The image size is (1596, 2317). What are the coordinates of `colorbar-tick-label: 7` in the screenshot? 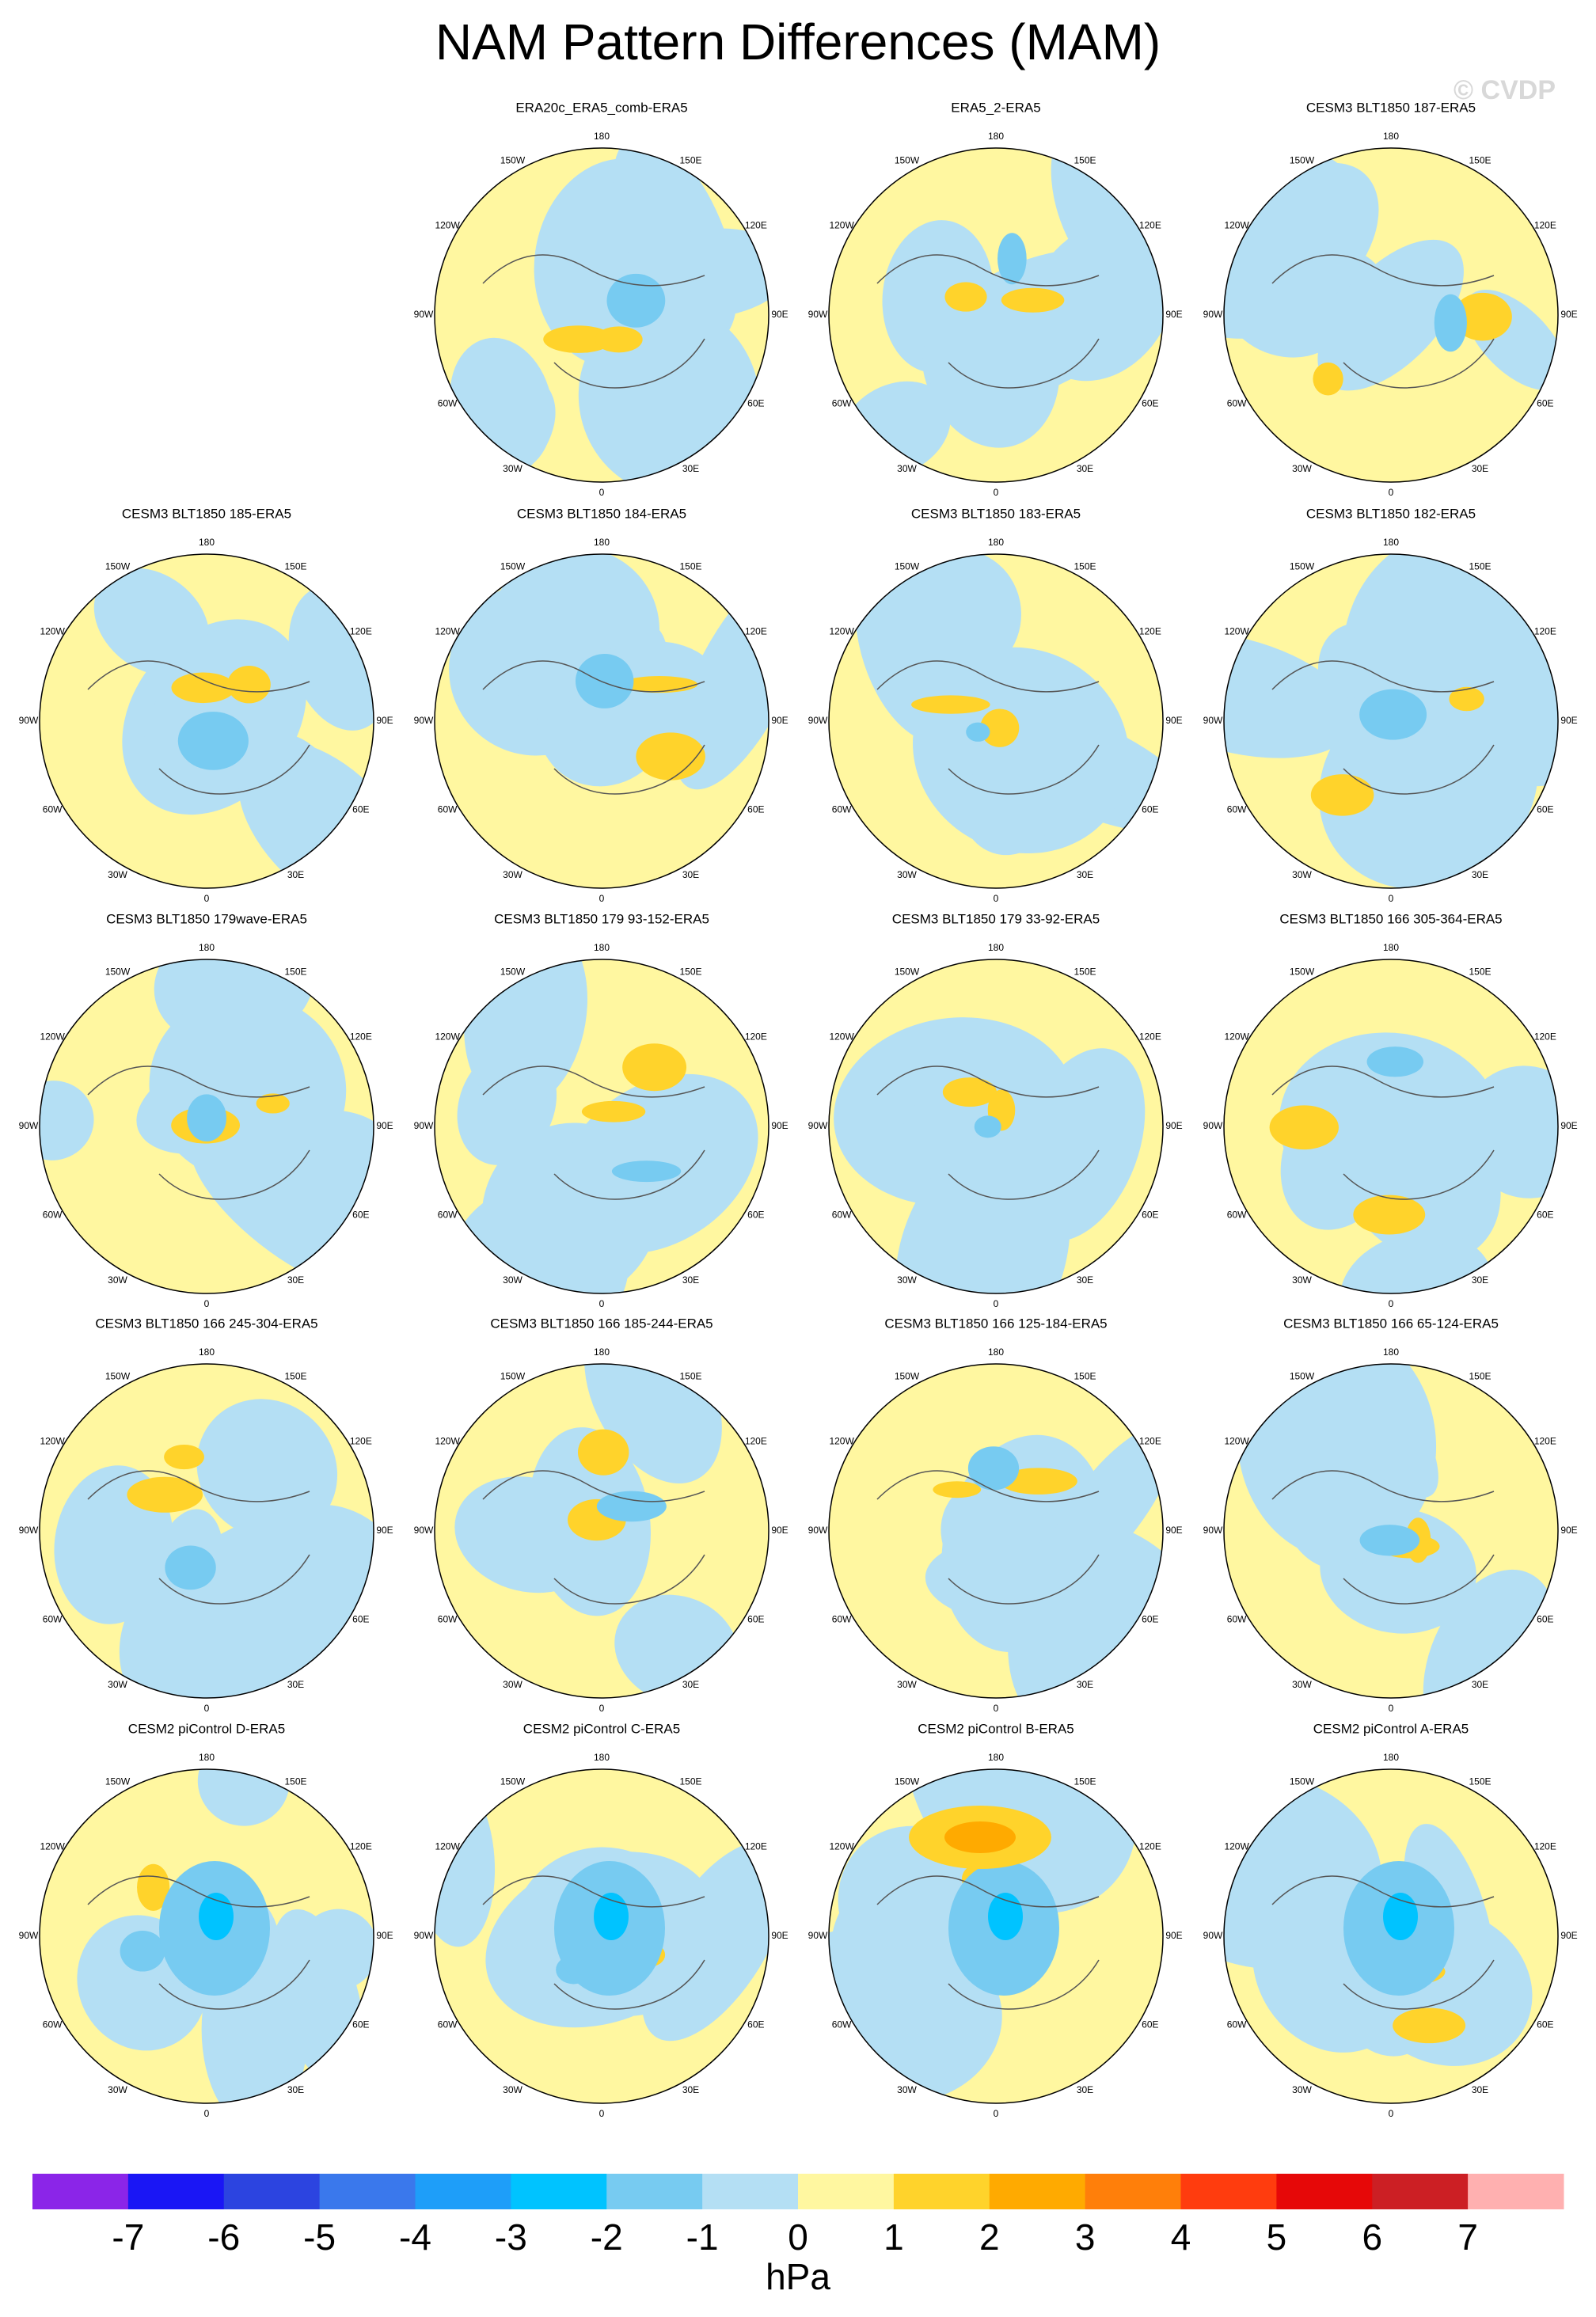 It's located at (1467, 2237).